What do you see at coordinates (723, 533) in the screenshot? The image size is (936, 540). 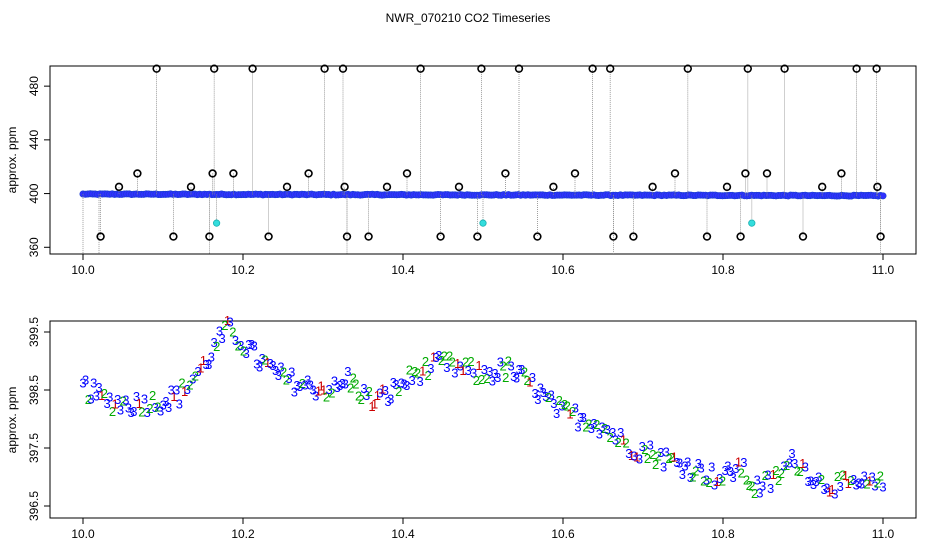 I see `bottom-x-tick-label: 10.8` at bounding box center [723, 533].